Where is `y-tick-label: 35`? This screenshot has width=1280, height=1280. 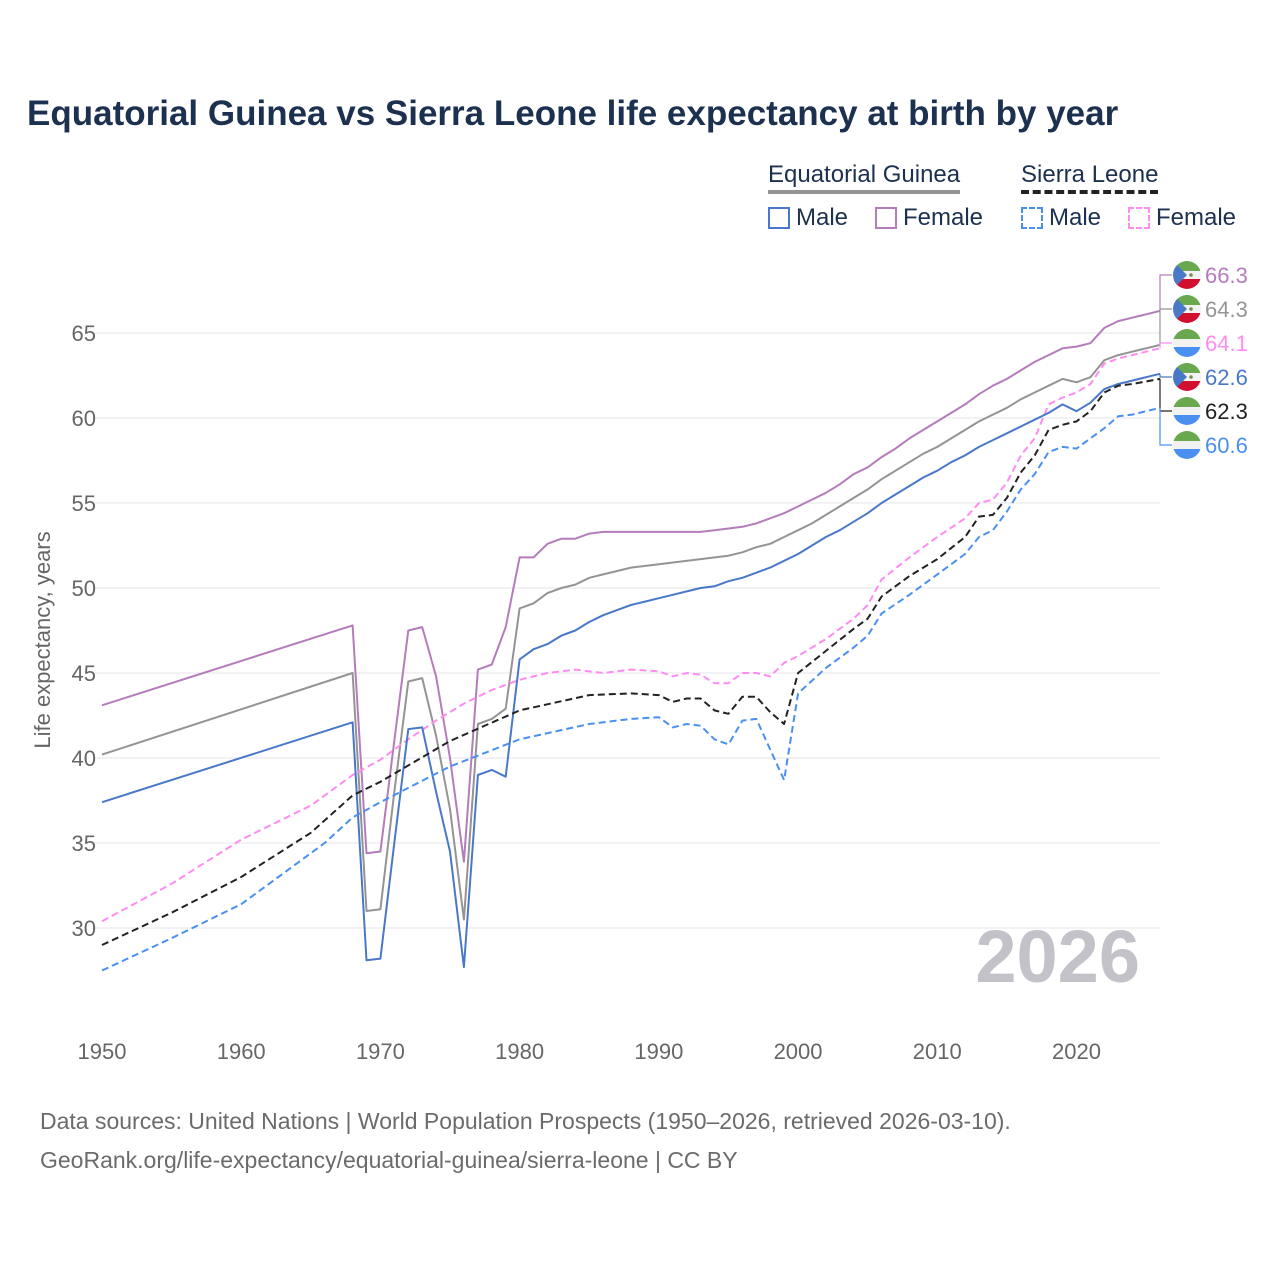 y-tick-label: 35 is located at coordinates (84, 843).